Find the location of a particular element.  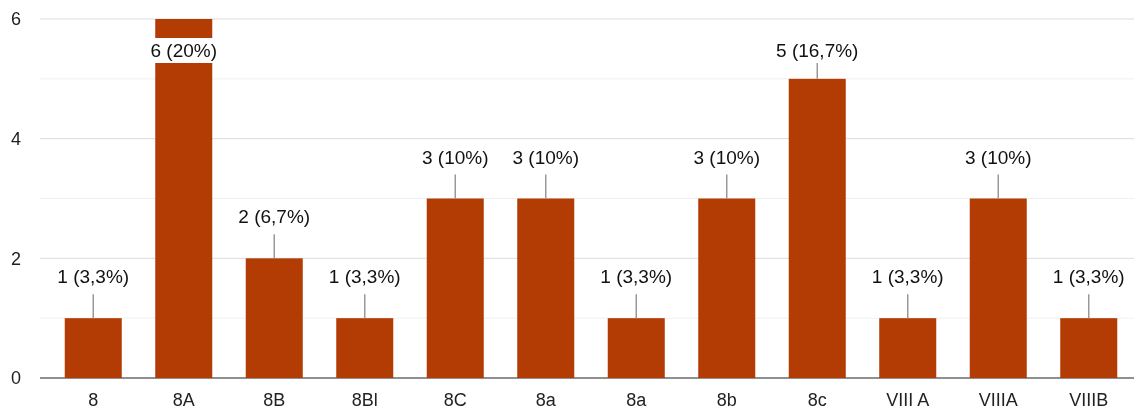

y-tick-label: 6 is located at coordinates (16, 19).